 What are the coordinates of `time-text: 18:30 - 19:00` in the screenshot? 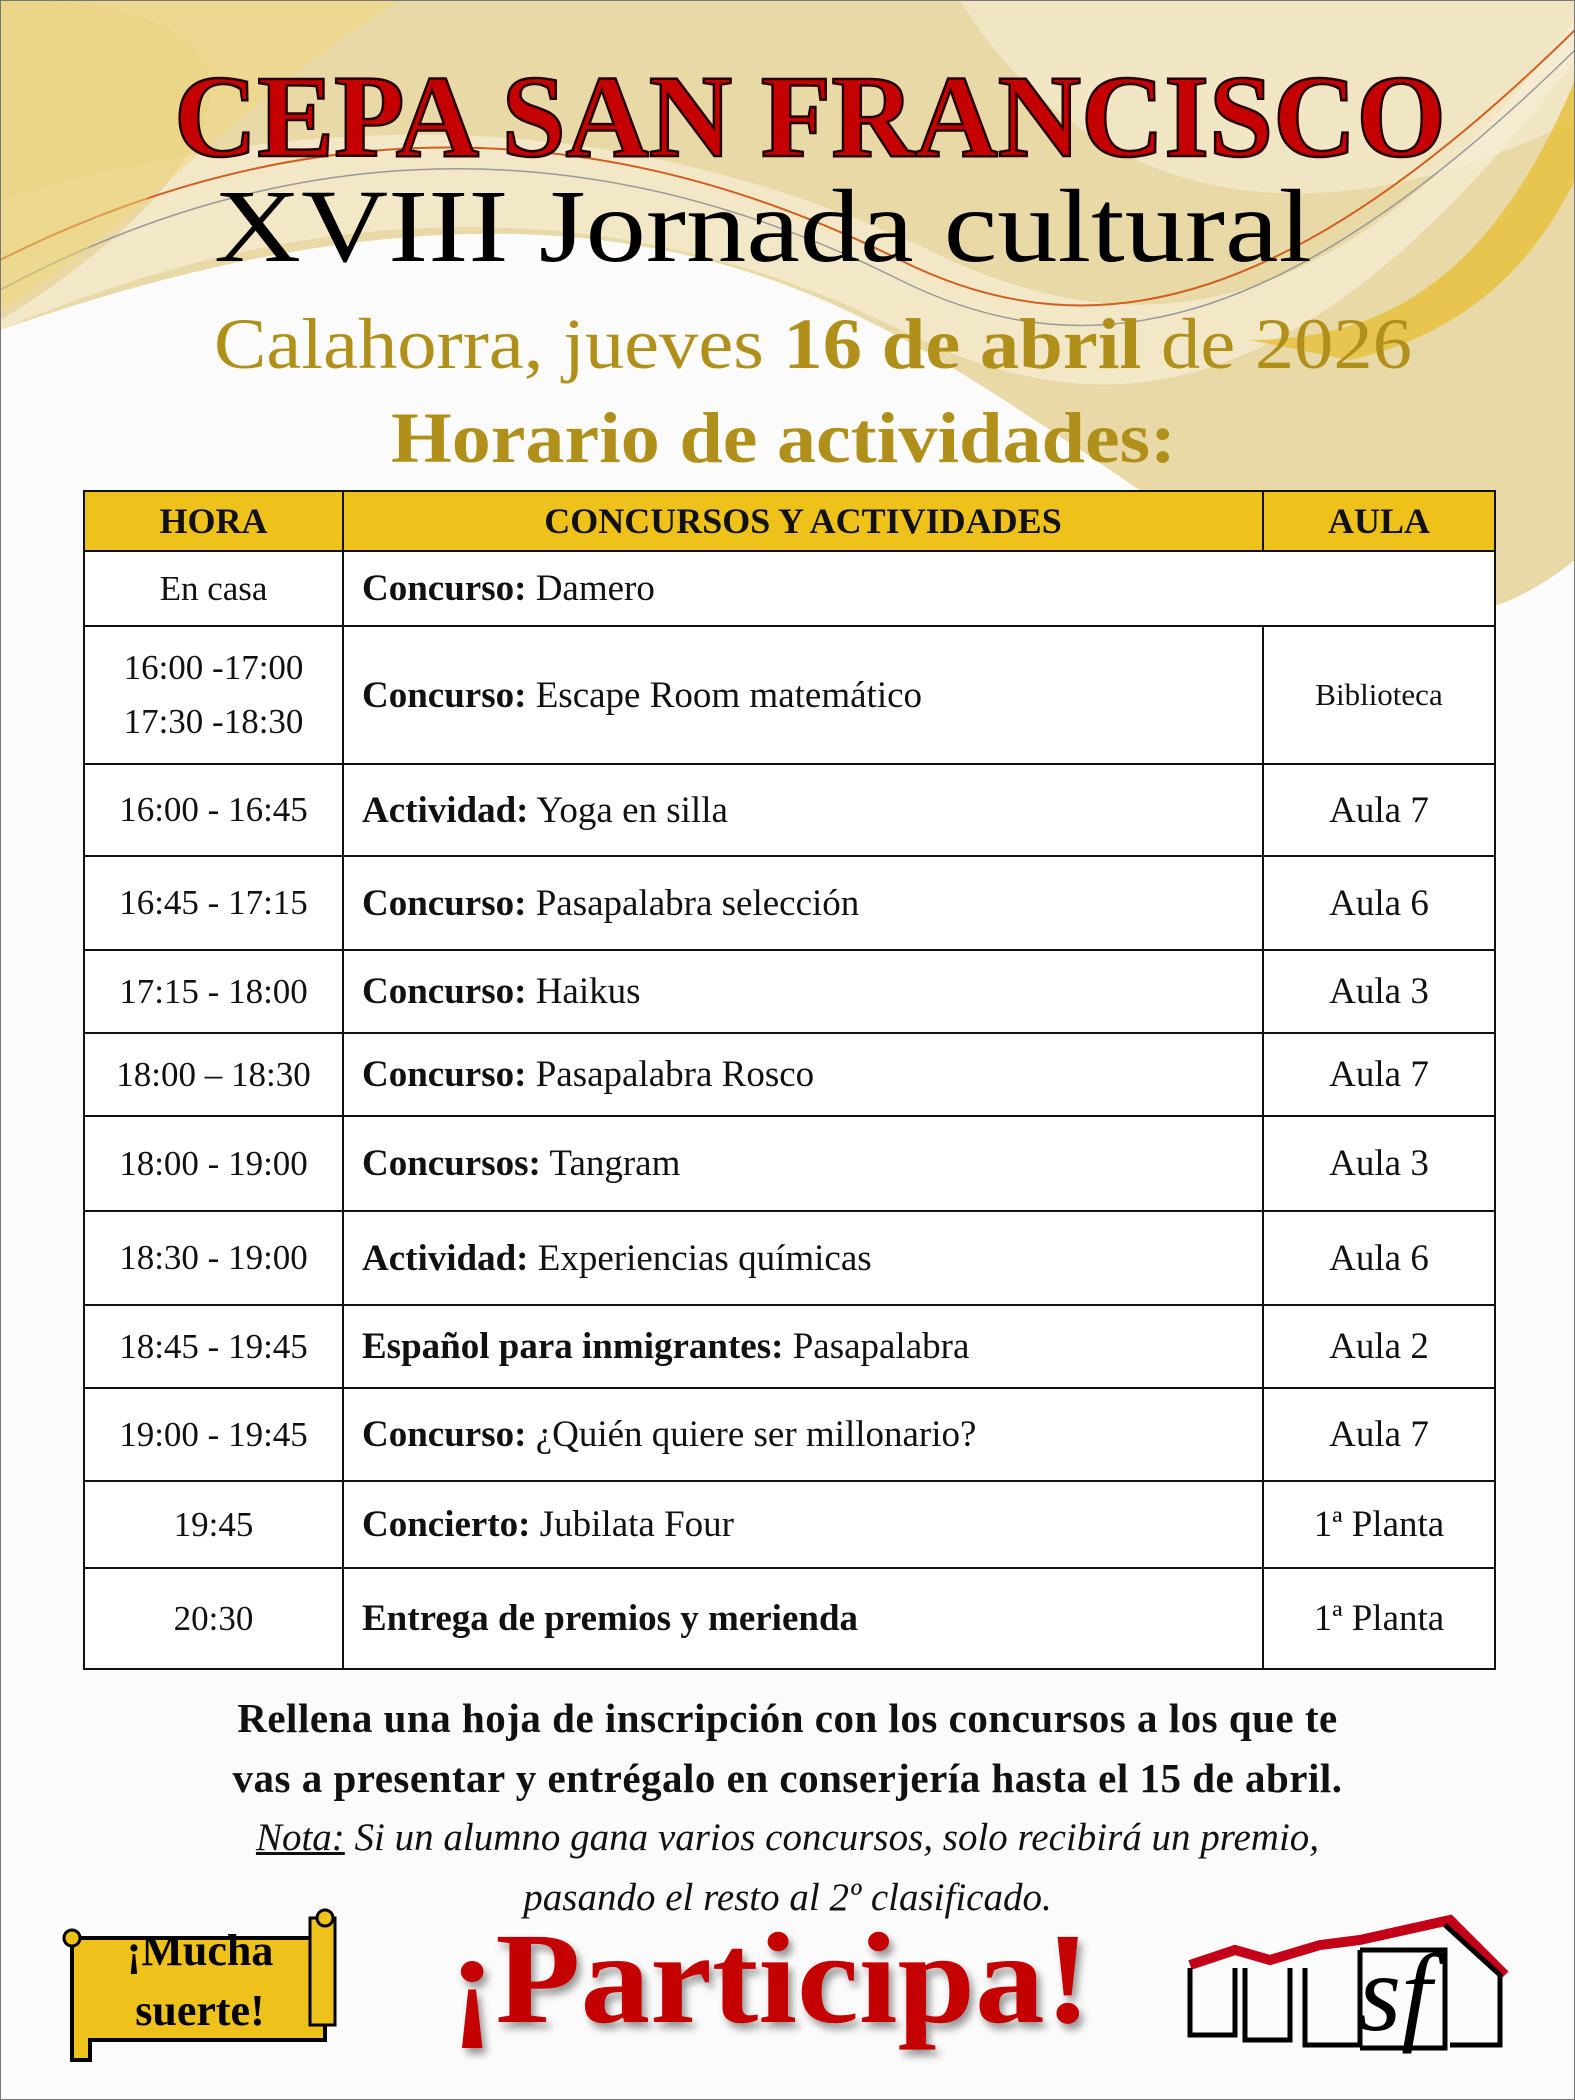 It's located at (213, 1257).